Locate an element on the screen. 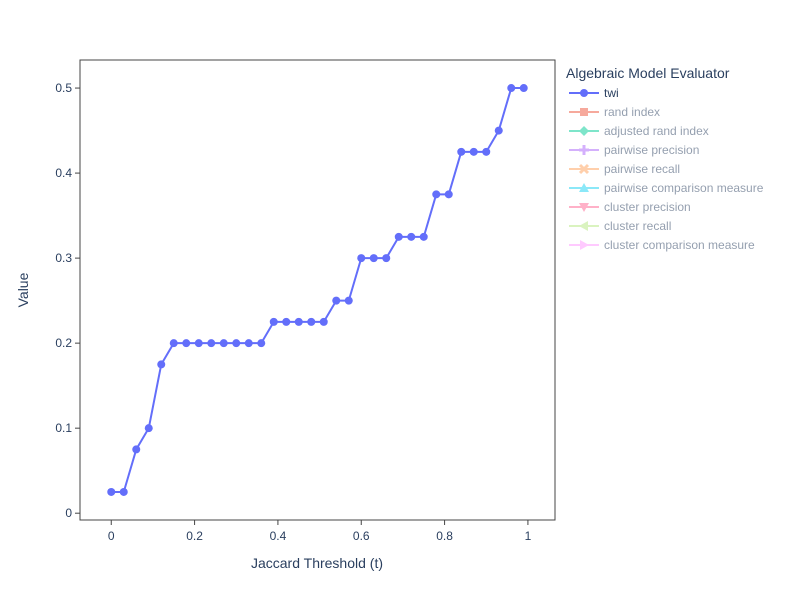 The width and height of the screenshot is (800, 605). legend-item: cluster precision is located at coordinates (630, 207).